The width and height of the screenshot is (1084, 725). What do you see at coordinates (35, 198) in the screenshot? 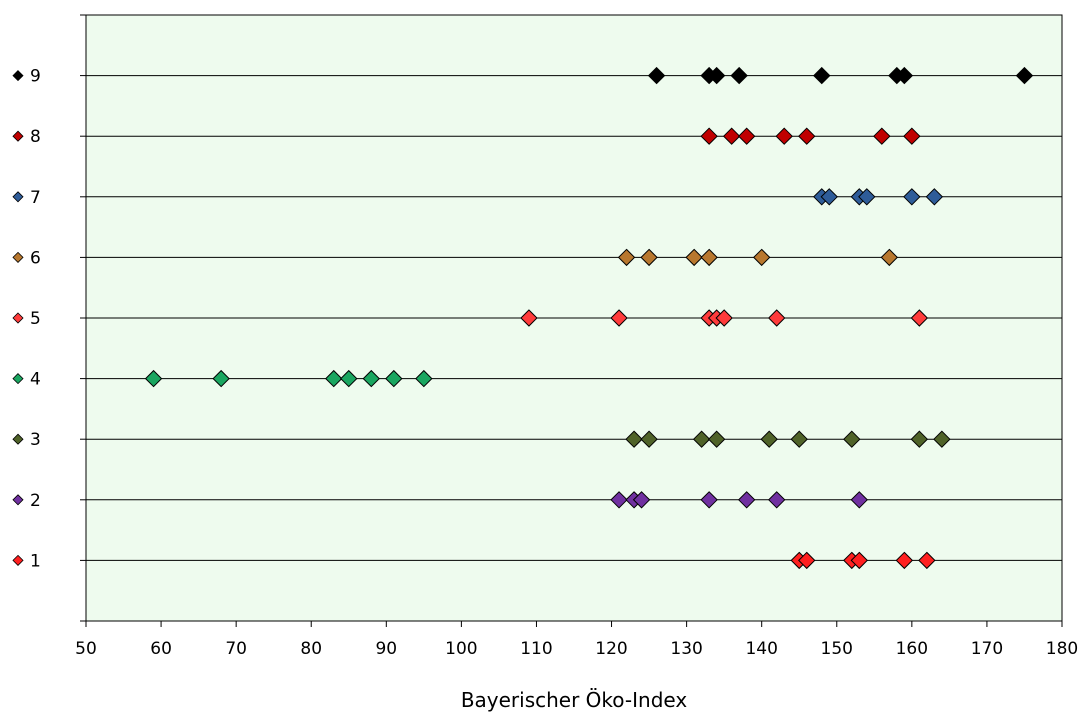
I see `legend-label: 7` at bounding box center [35, 198].